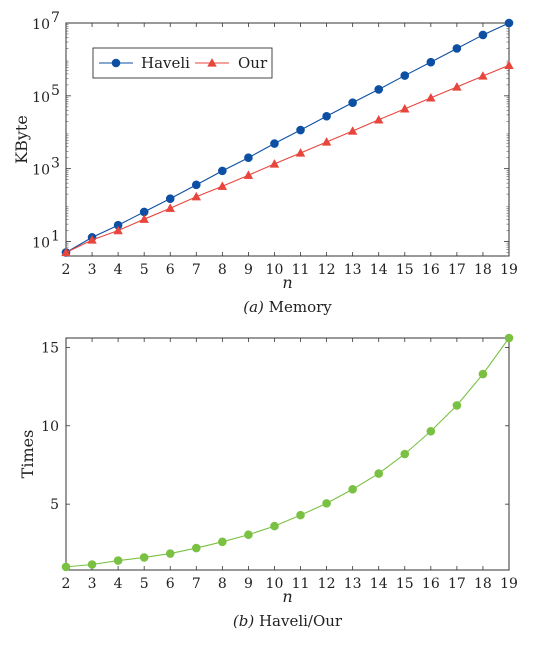 The image size is (537, 645). Describe the element at coordinates (170, 270) in the screenshot. I see `x-tick-label: 6` at that location.